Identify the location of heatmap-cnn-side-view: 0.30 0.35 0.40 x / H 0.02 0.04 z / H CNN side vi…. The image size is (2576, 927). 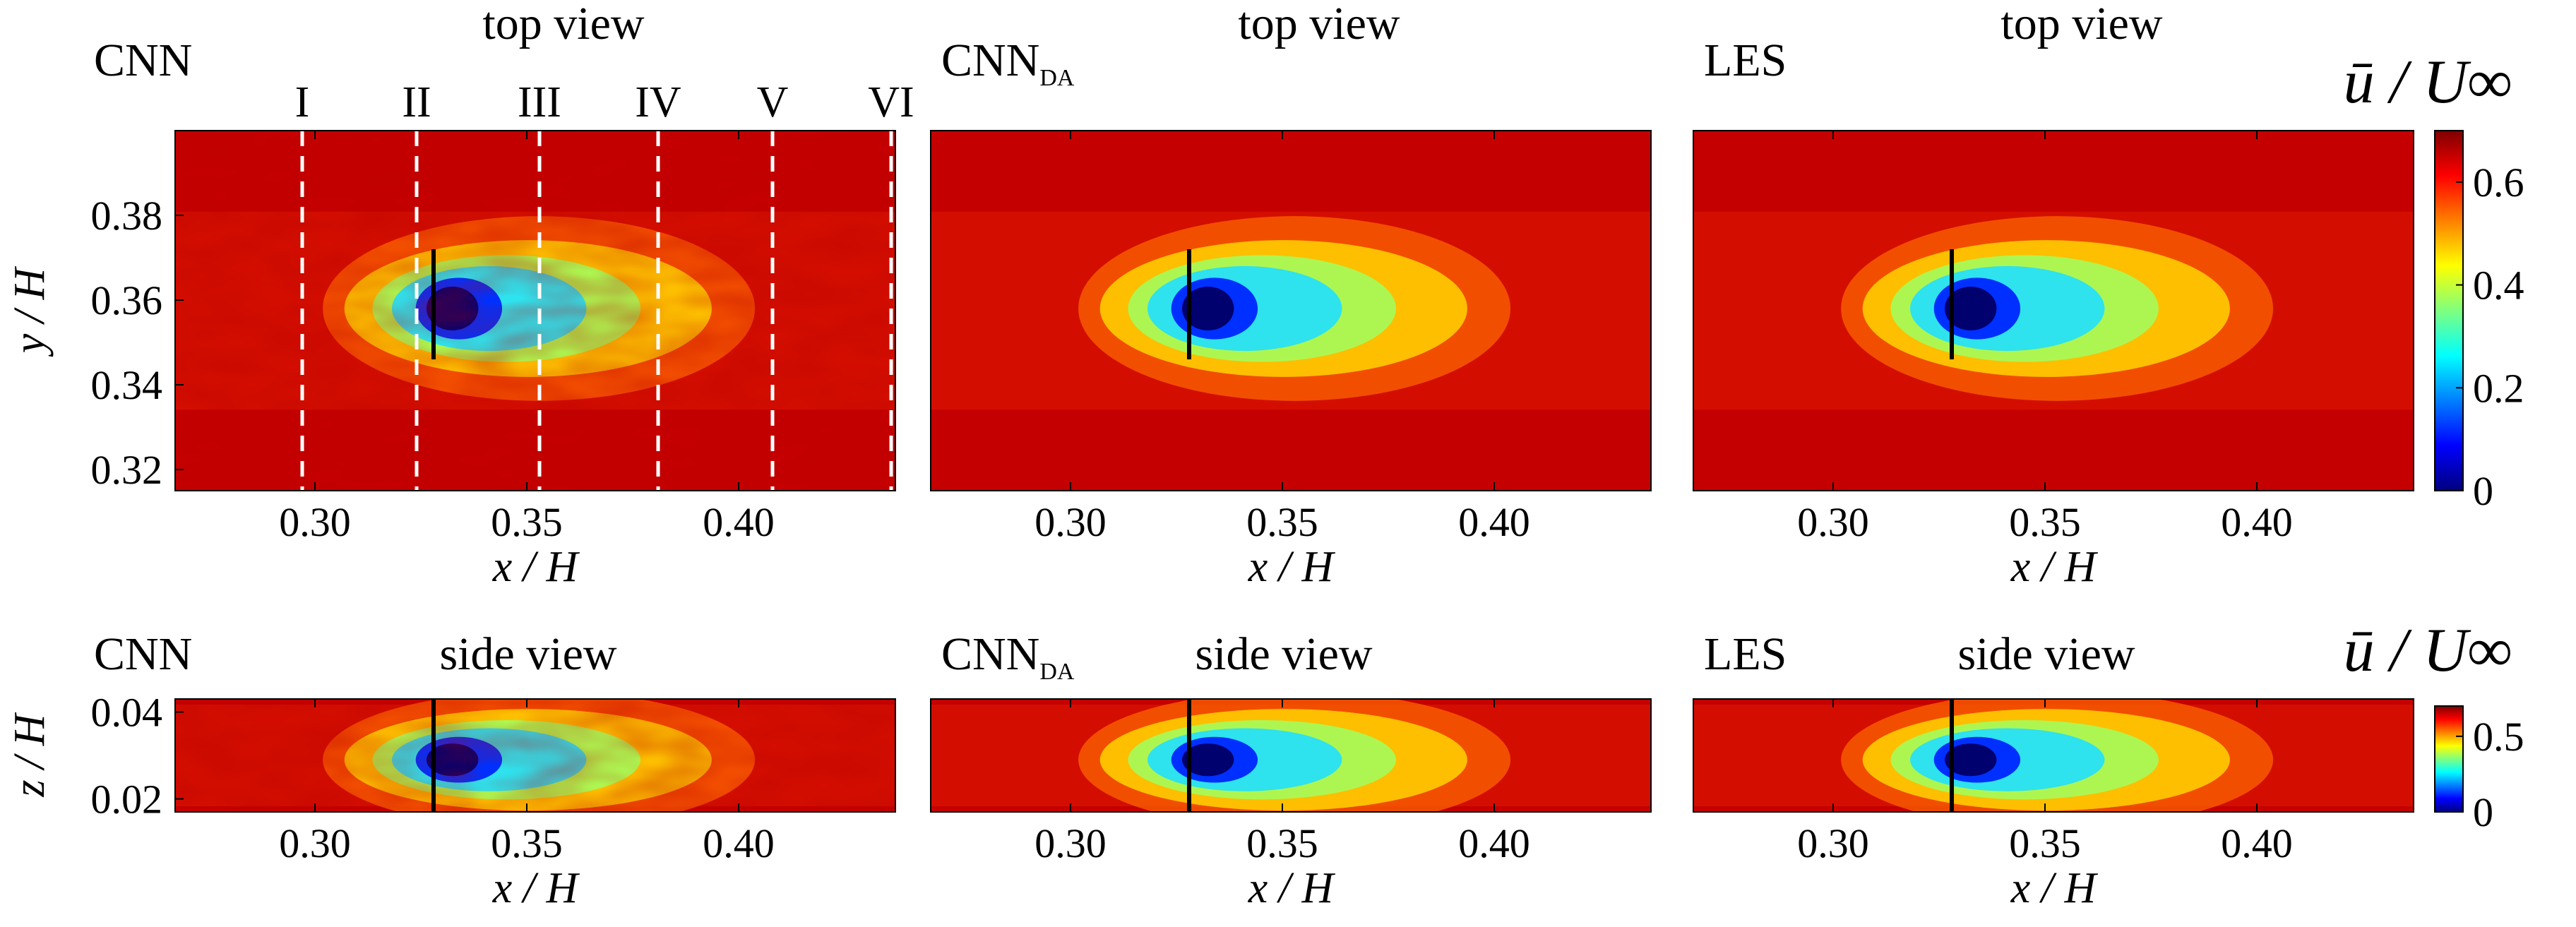
(451, 770).